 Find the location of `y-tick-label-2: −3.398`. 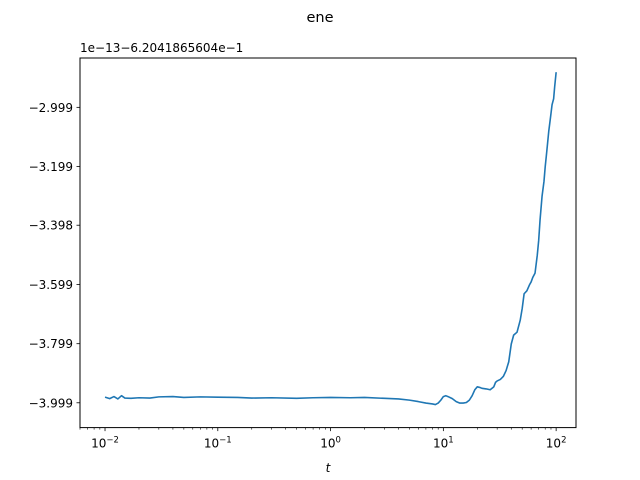

y-tick-label-2: −3.398 is located at coordinates (51, 226).